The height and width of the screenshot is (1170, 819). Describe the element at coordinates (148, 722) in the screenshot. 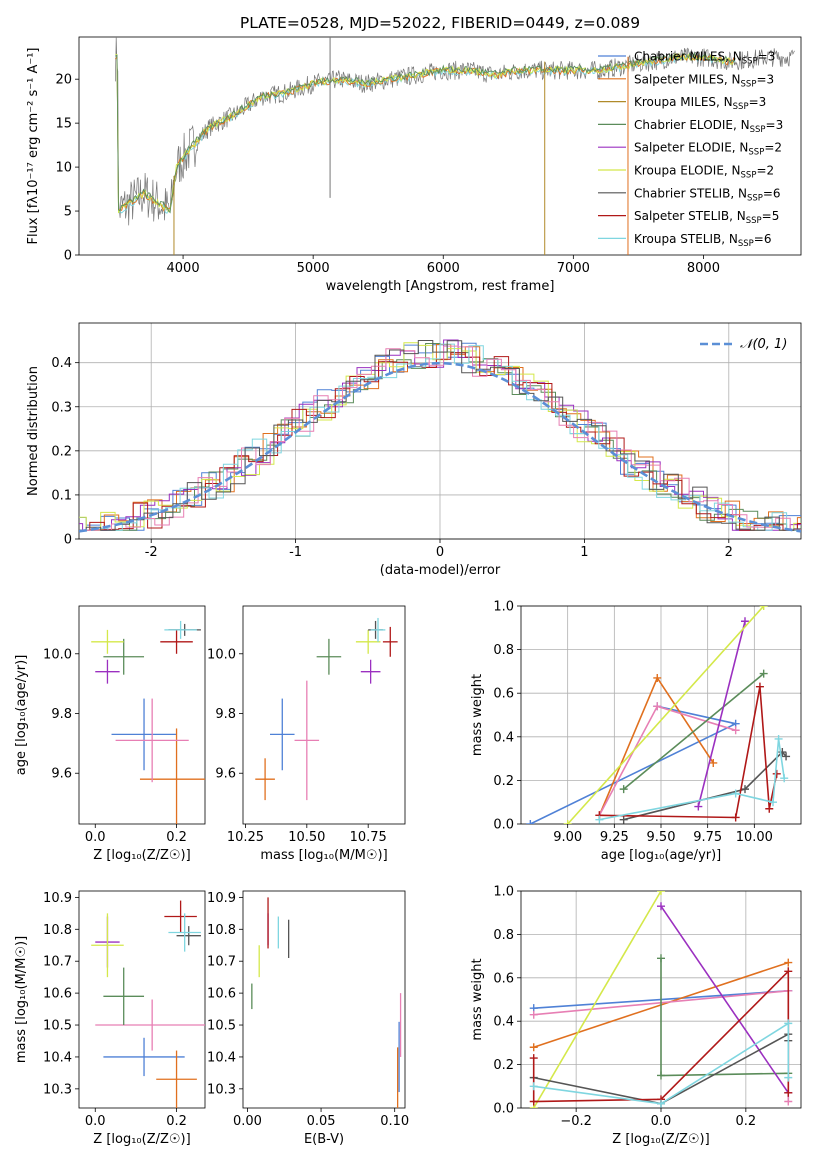

I see `age_vs_Z-plot` at that location.